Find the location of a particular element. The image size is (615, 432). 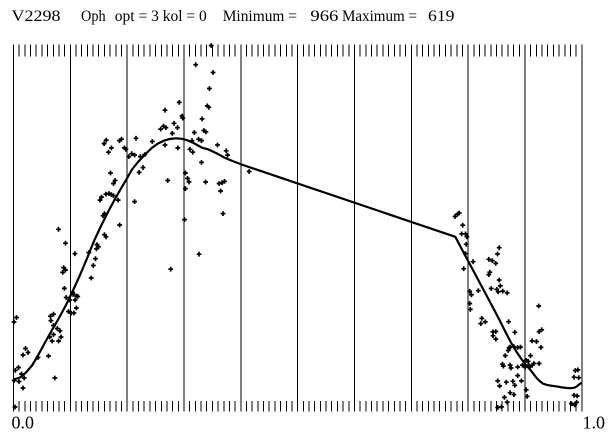

svg-text: Oph is located at coordinates (93, 16).